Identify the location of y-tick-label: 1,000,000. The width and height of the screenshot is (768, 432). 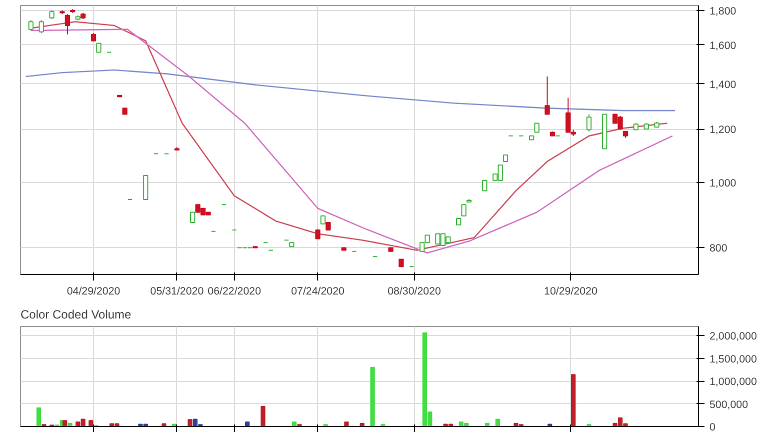
(733, 382).